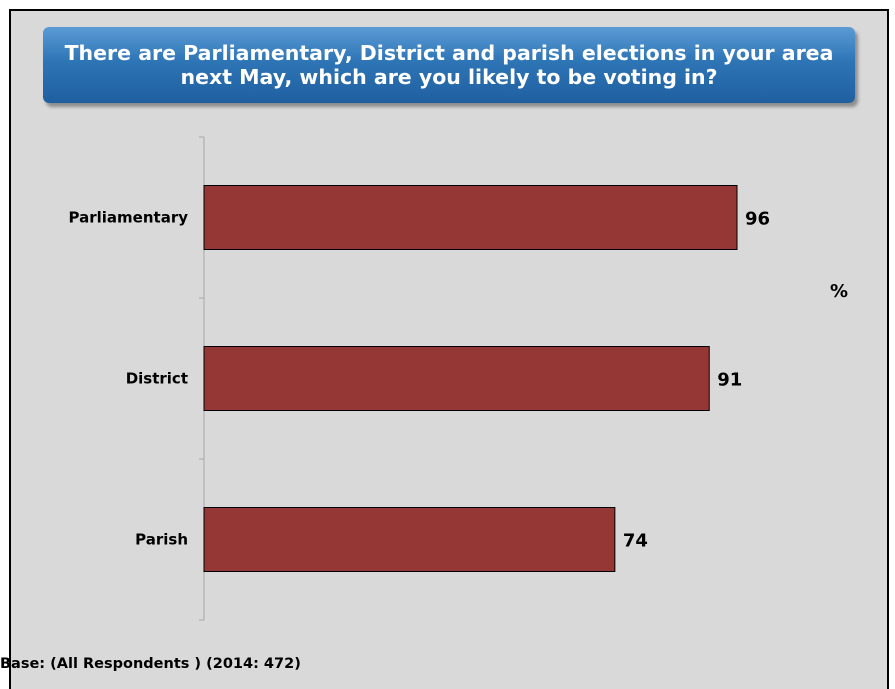 Image resolution: width=895 pixels, height=689 pixels. Describe the element at coordinates (409, 539) in the screenshot. I see `bar-parish` at that location.